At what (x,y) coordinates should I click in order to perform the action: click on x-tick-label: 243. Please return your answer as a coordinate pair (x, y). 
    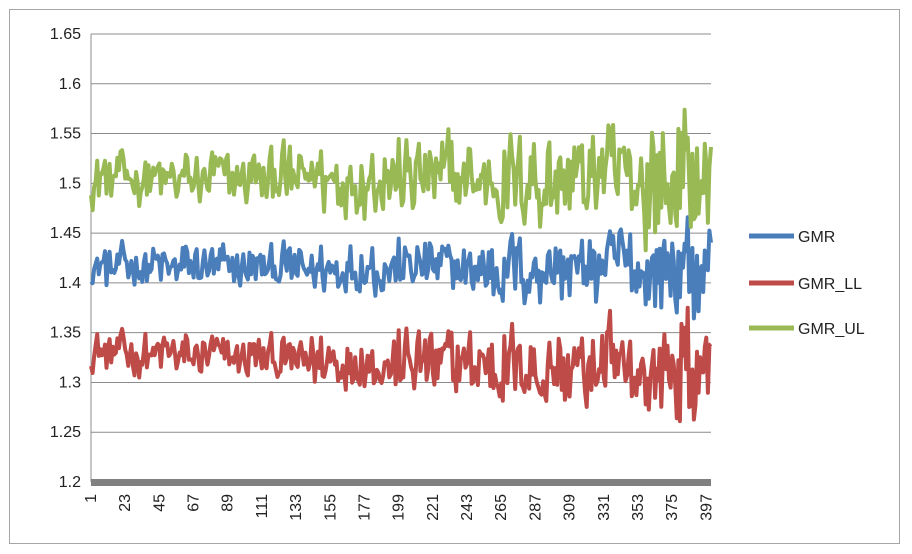
    Looking at the image, I should click on (467, 507).